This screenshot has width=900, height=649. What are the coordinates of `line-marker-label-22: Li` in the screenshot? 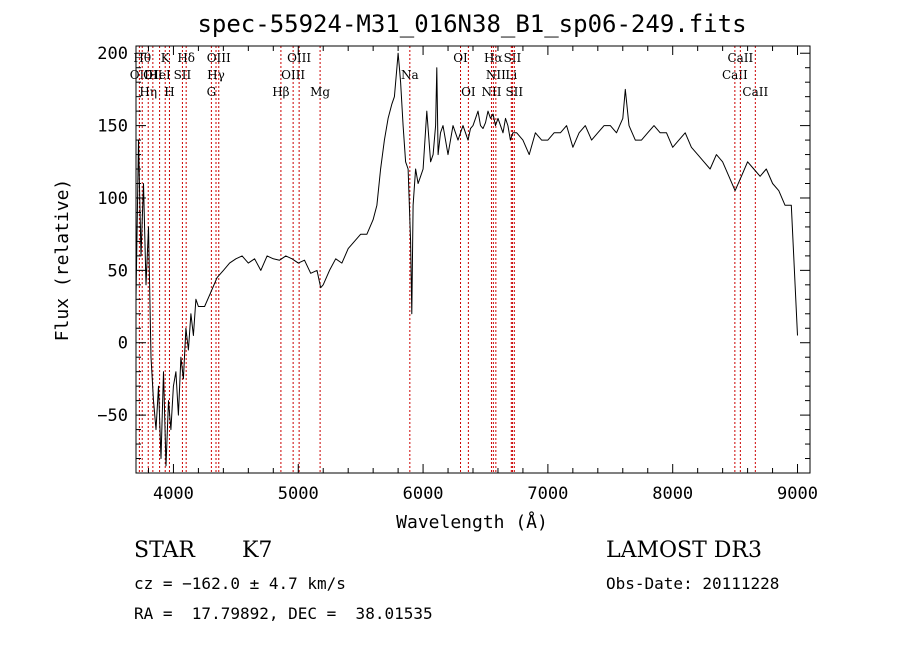 It's located at (511, 75).